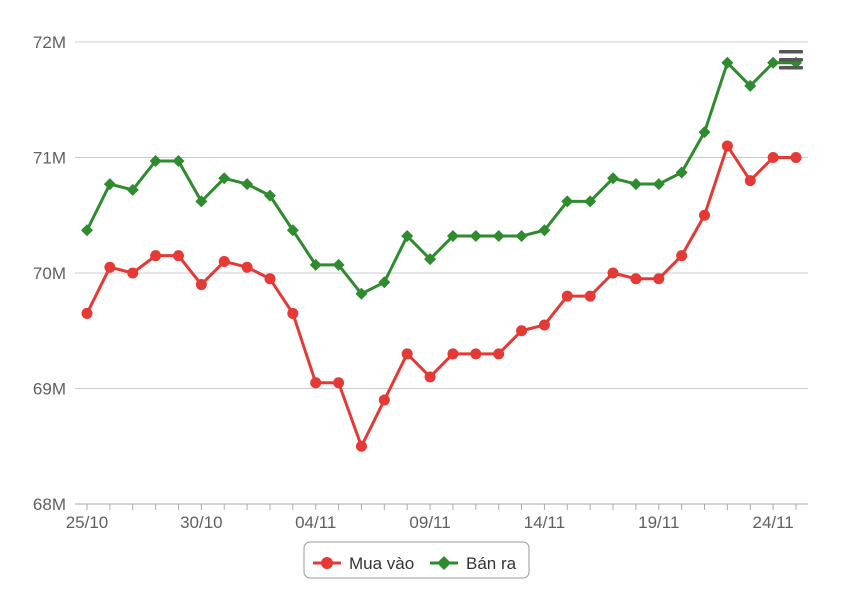 The image size is (842, 596). Describe the element at coordinates (429, 522) in the screenshot. I see `x-tick-label: 09/11` at that location.